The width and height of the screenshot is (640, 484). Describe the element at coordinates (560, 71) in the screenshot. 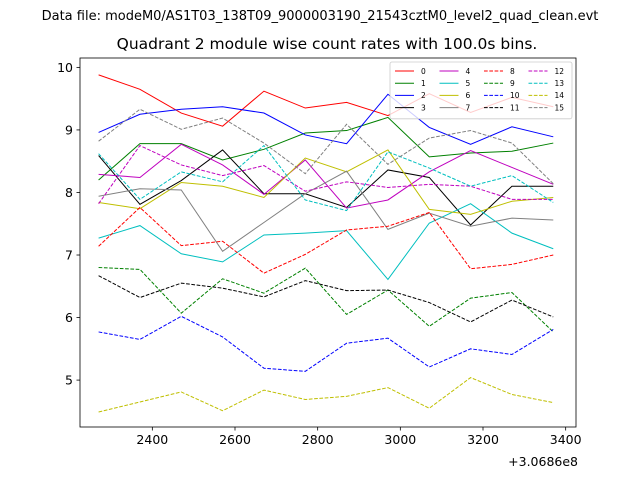

I see `legend-label-12: 12` at that location.